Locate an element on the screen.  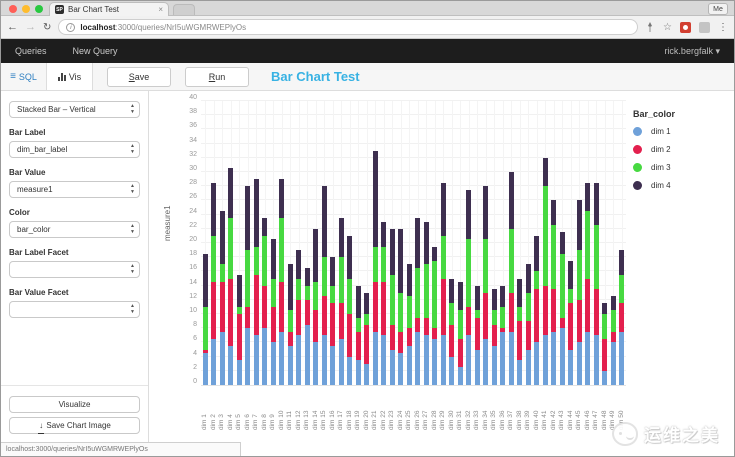
color-select: bar_color ▲ ▼ is located at coordinates (74, 229).